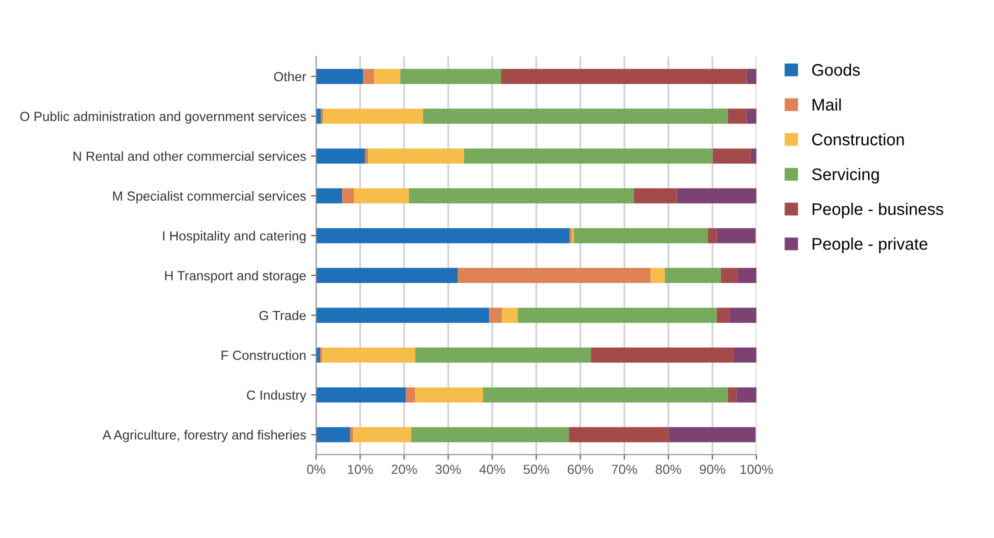  What do you see at coordinates (625, 469) in the screenshot?
I see `x-tick-label: 70%` at bounding box center [625, 469].